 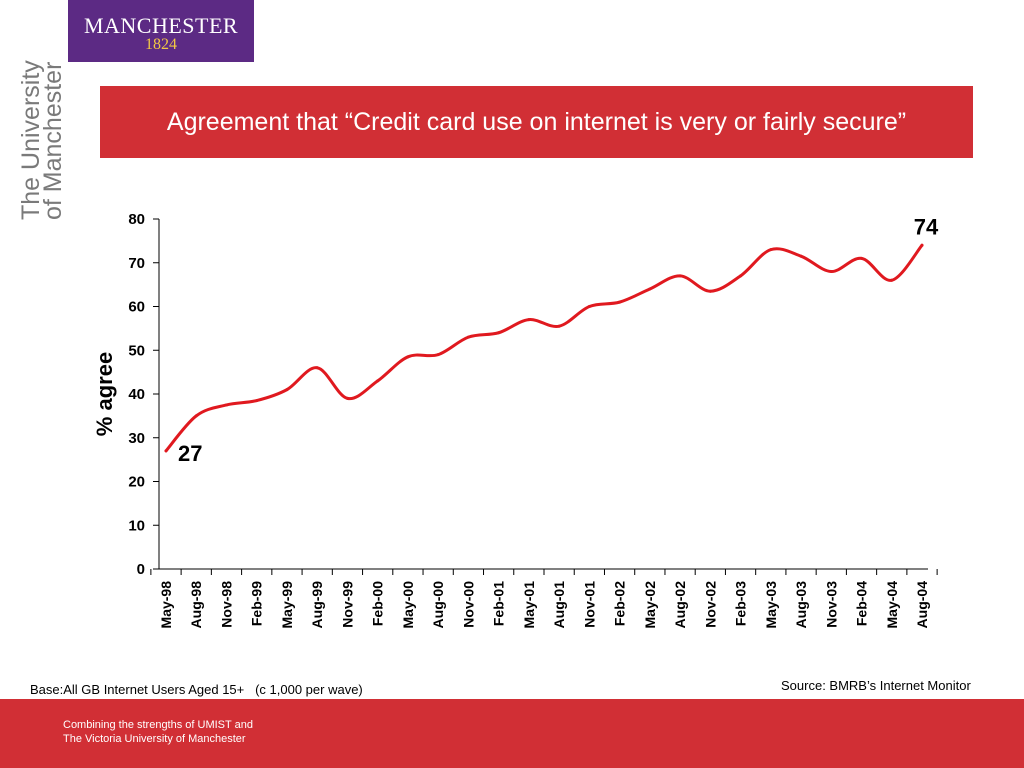 I want to click on x-tick-label: Aug-02, so click(x=680, y=605).